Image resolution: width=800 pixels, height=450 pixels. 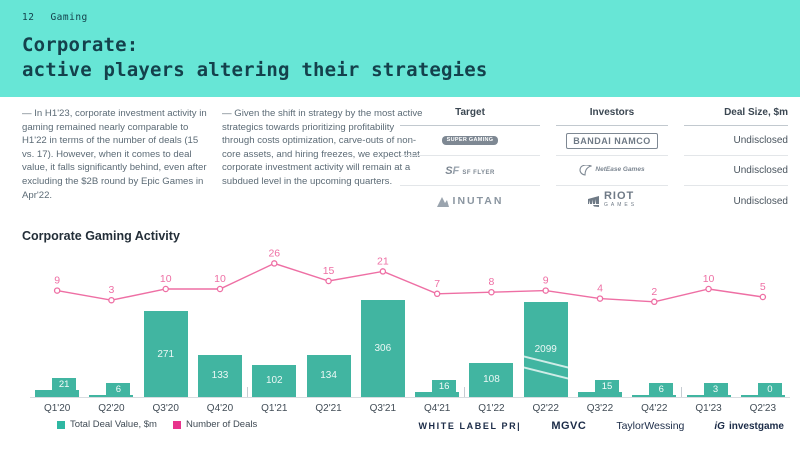 What do you see at coordinates (176, 424) in the screenshot?
I see `legend-swatch-pink` at bounding box center [176, 424].